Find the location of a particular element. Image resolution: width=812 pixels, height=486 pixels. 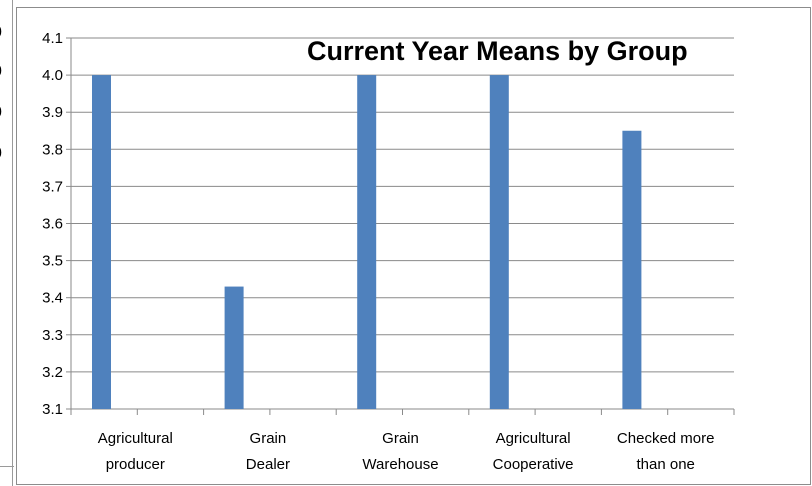

x-tick-label: Checked more is located at coordinates (666, 438).